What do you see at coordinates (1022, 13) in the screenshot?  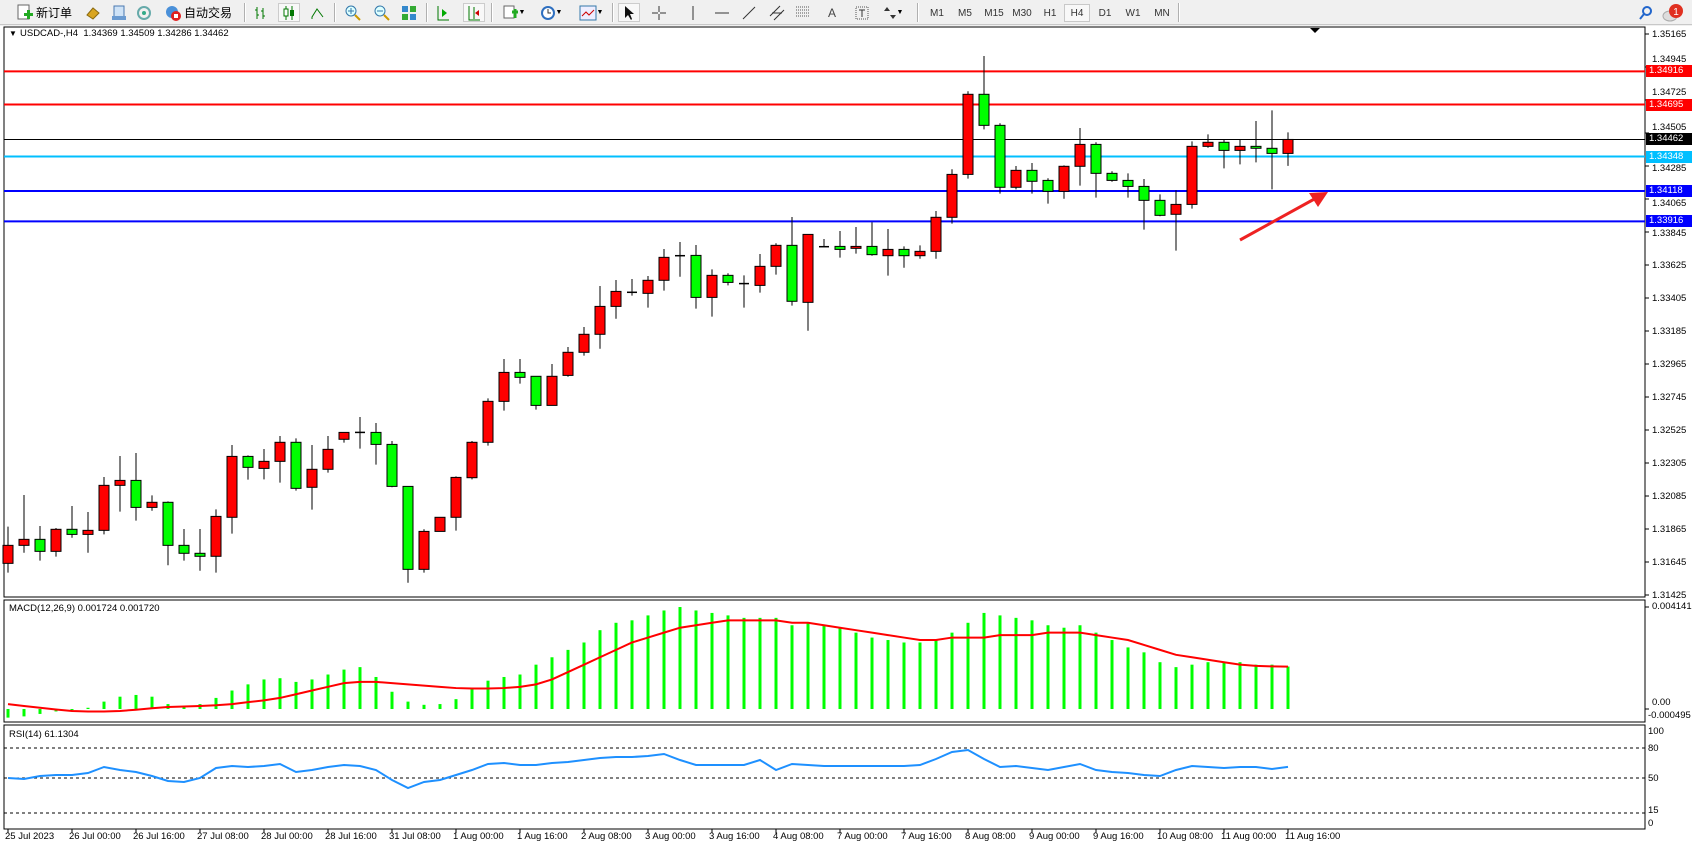 I see `timeframe-m30: M30` at bounding box center [1022, 13].